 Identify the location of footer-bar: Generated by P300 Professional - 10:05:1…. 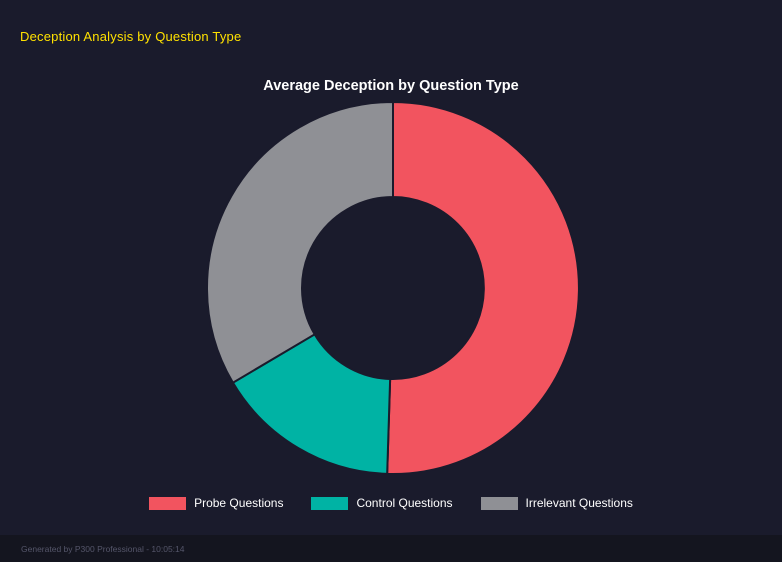
(391, 548).